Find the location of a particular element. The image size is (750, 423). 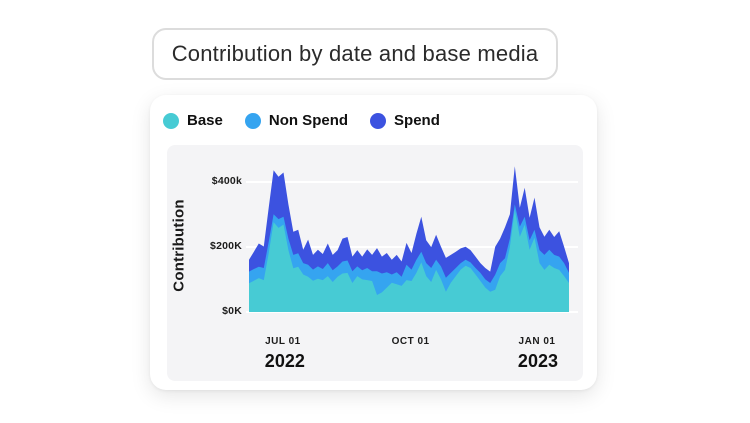

chart-title: Contribution by date and base media is located at coordinates (355, 53).